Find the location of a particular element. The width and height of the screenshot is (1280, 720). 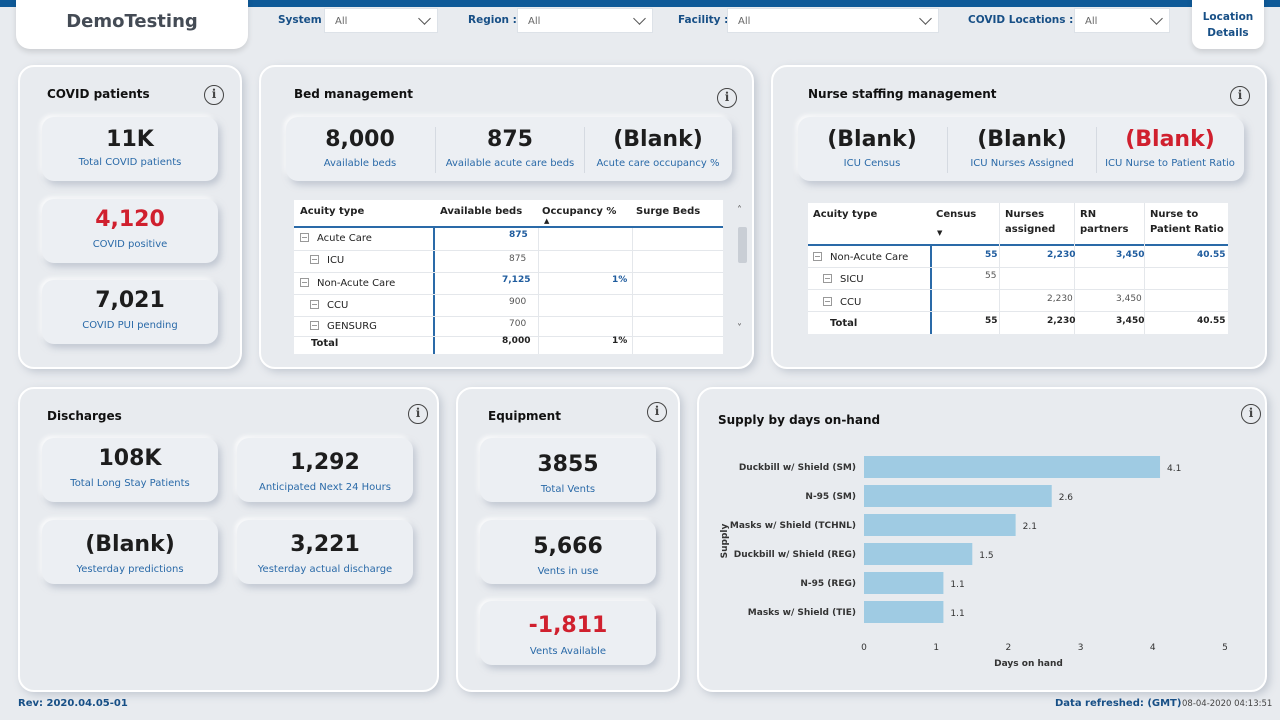

card-label: Anticipated Next 24 Hours is located at coordinates (325, 487).